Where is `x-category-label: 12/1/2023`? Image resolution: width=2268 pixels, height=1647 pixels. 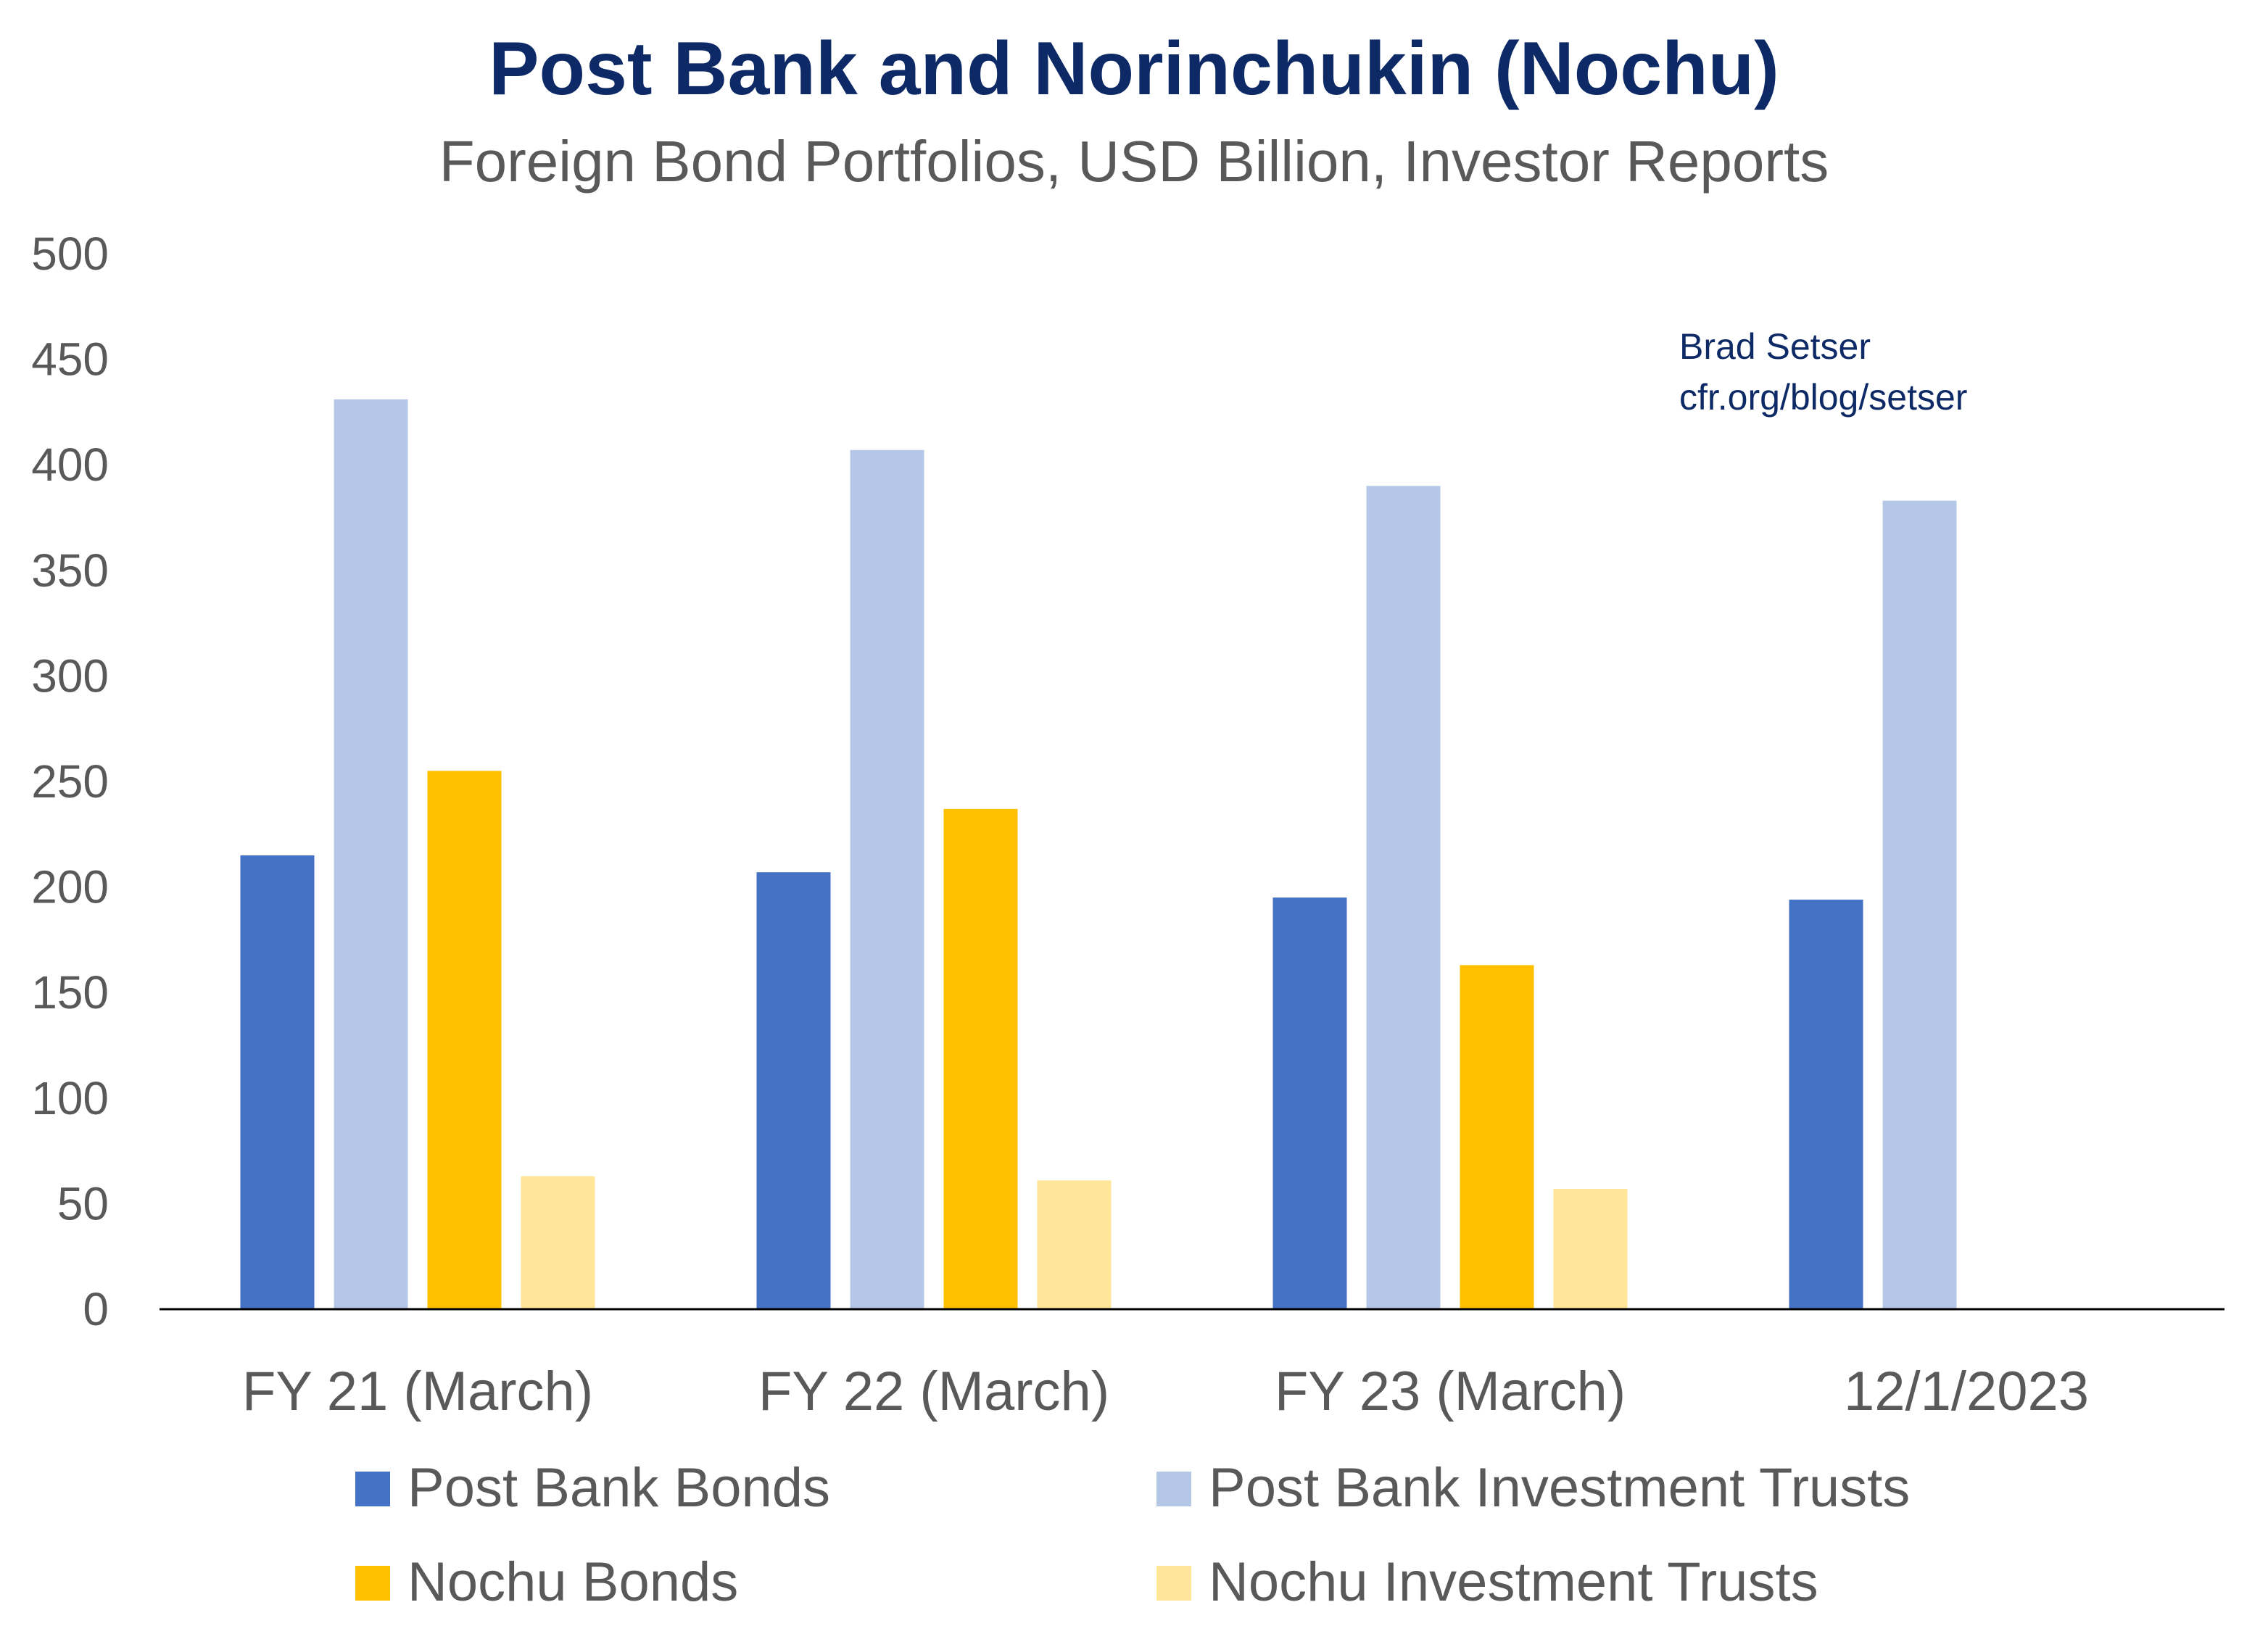
x-category-label: 12/1/2023 is located at coordinates (1966, 1391).